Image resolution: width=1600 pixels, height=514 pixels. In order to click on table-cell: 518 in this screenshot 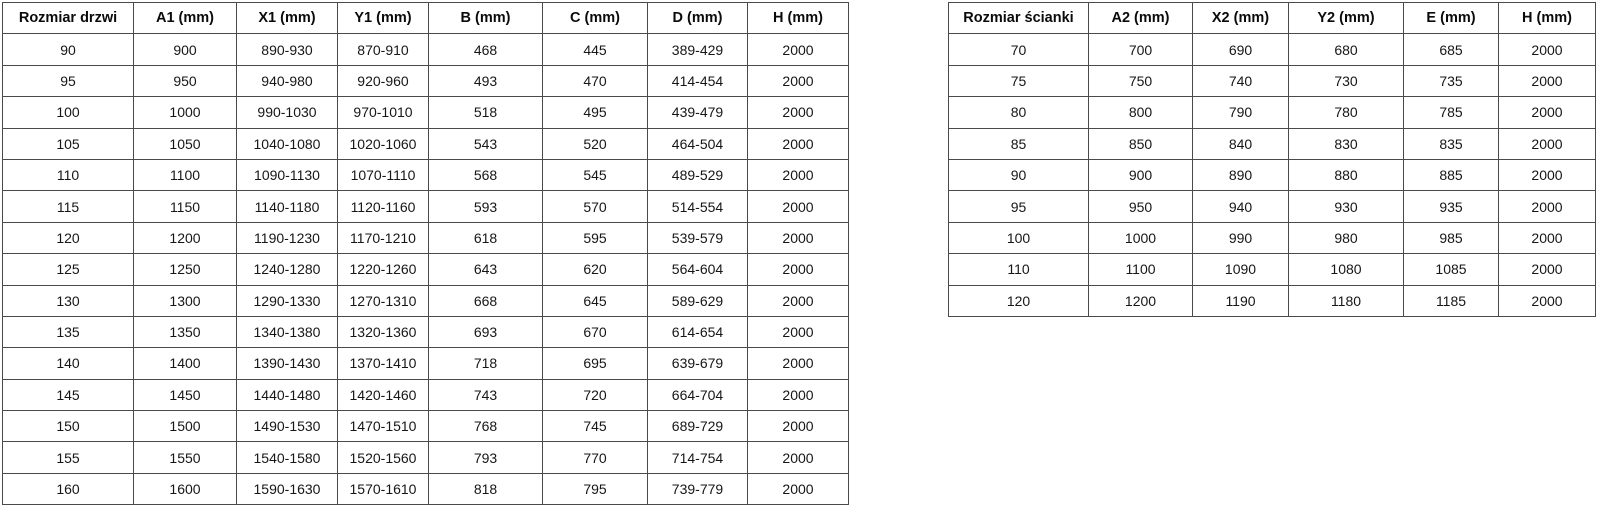, I will do `click(485, 112)`.